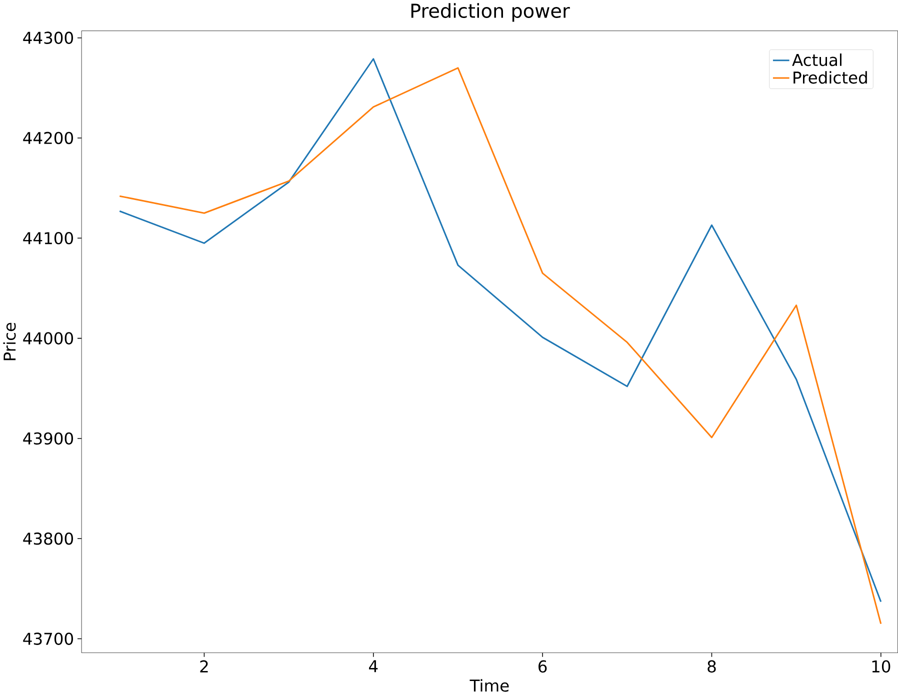 This screenshot has width=898, height=695. Describe the element at coordinates (830, 77) in the screenshot. I see `legend-label: Predicted` at that location.